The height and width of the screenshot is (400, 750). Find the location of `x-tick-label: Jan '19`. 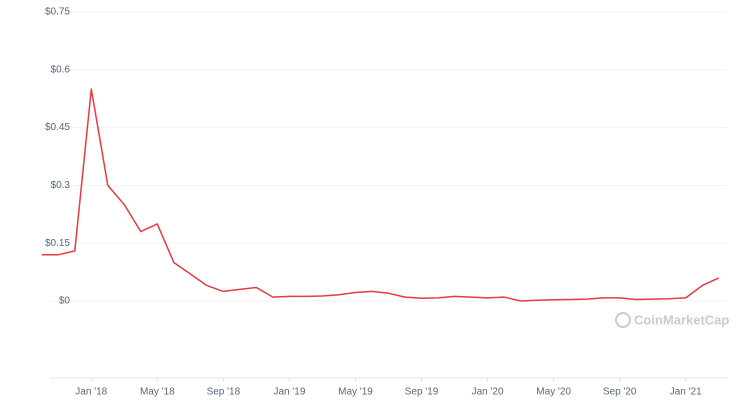

x-tick-label: Jan '19 is located at coordinates (289, 392).